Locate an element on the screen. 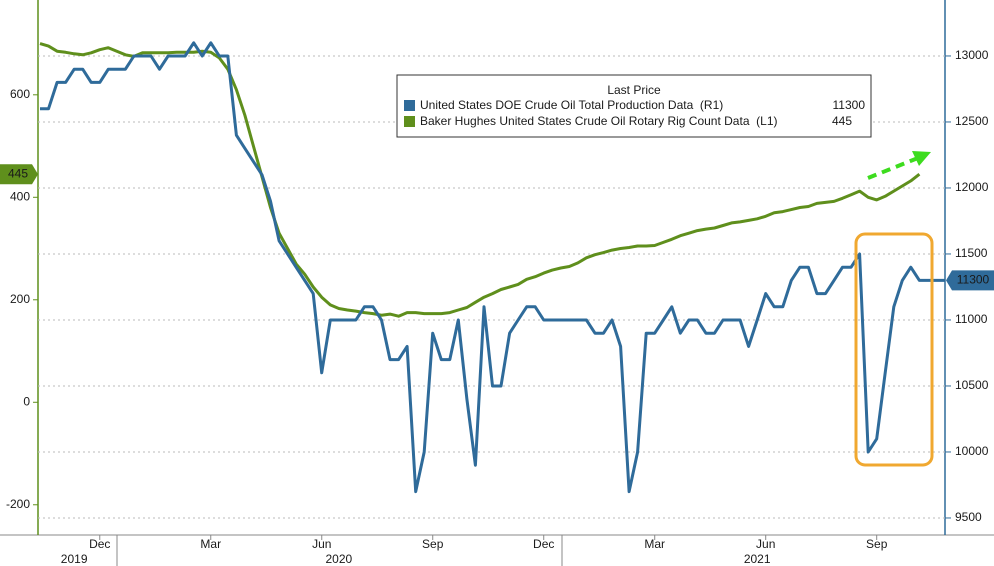 Image resolution: width=994 pixels, height=566 pixels. legend-box is located at coordinates (634, 106).